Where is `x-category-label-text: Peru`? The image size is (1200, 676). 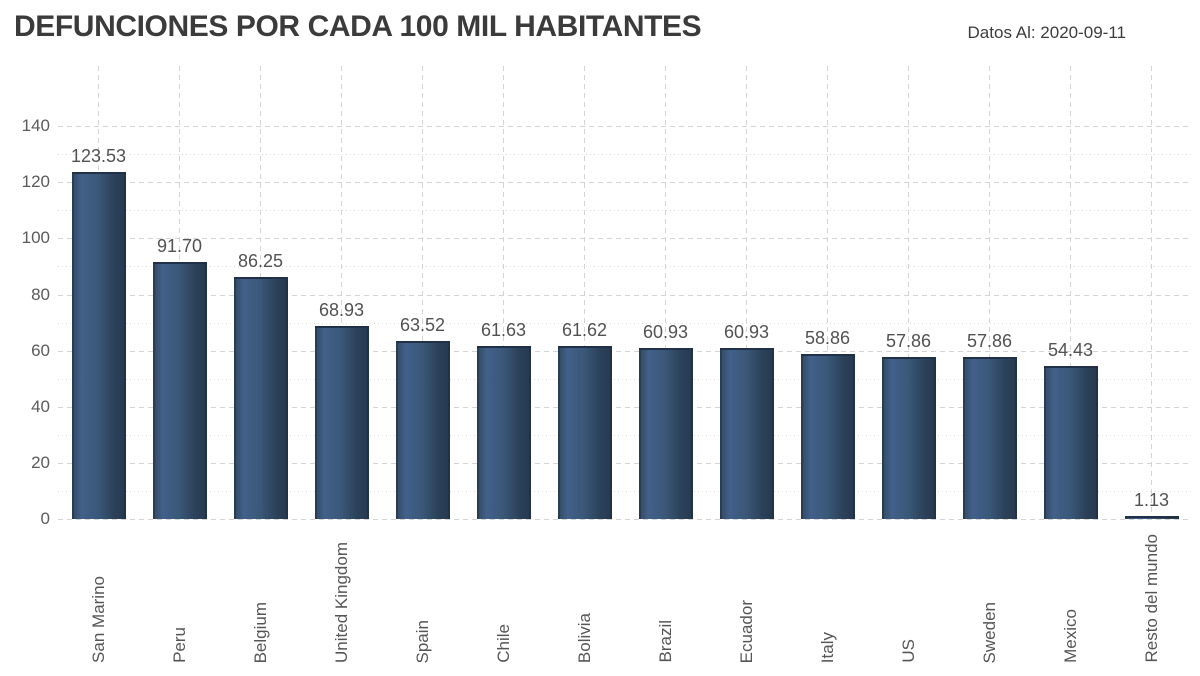 x-category-label-text: Peru is located at coordinates (179, 645).